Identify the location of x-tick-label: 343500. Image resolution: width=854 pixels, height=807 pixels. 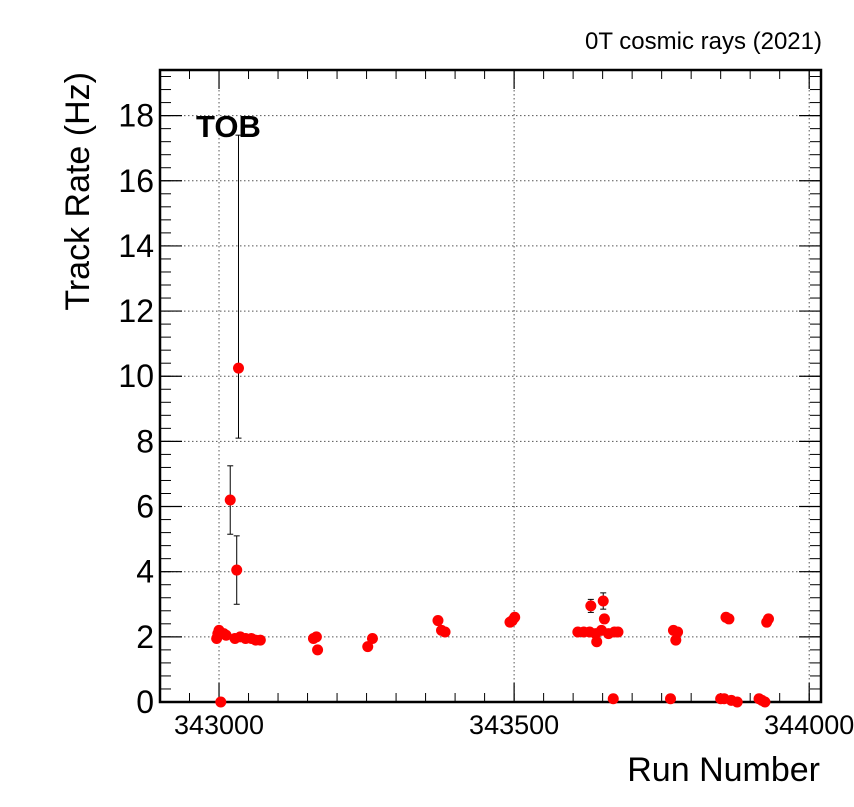
(514, 725).